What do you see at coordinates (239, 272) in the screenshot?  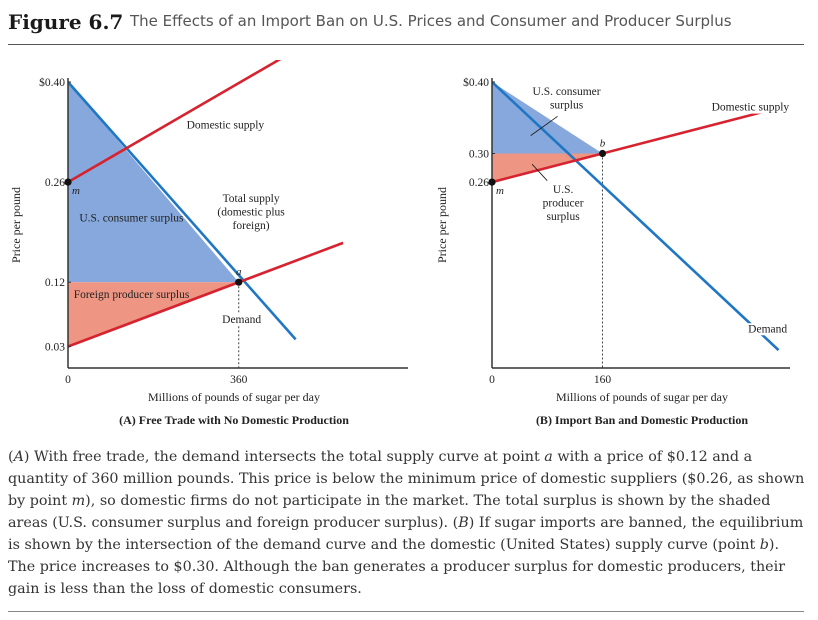 I see `point-label: a` at bounding box center [239, 272].